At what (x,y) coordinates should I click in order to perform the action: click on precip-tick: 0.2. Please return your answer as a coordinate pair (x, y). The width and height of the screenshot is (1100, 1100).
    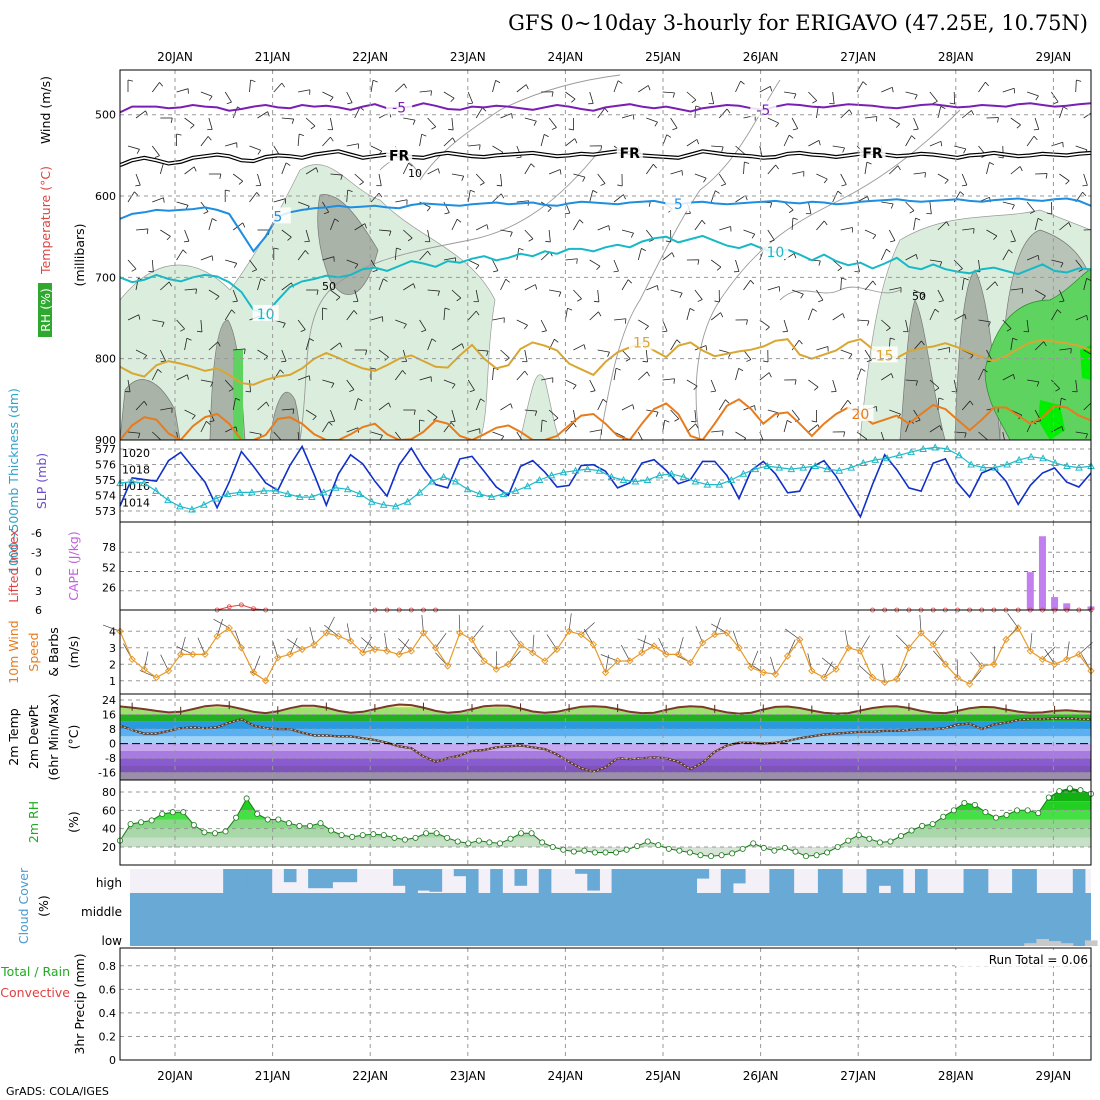
    Looking at the image, I should click on (108, 1036).